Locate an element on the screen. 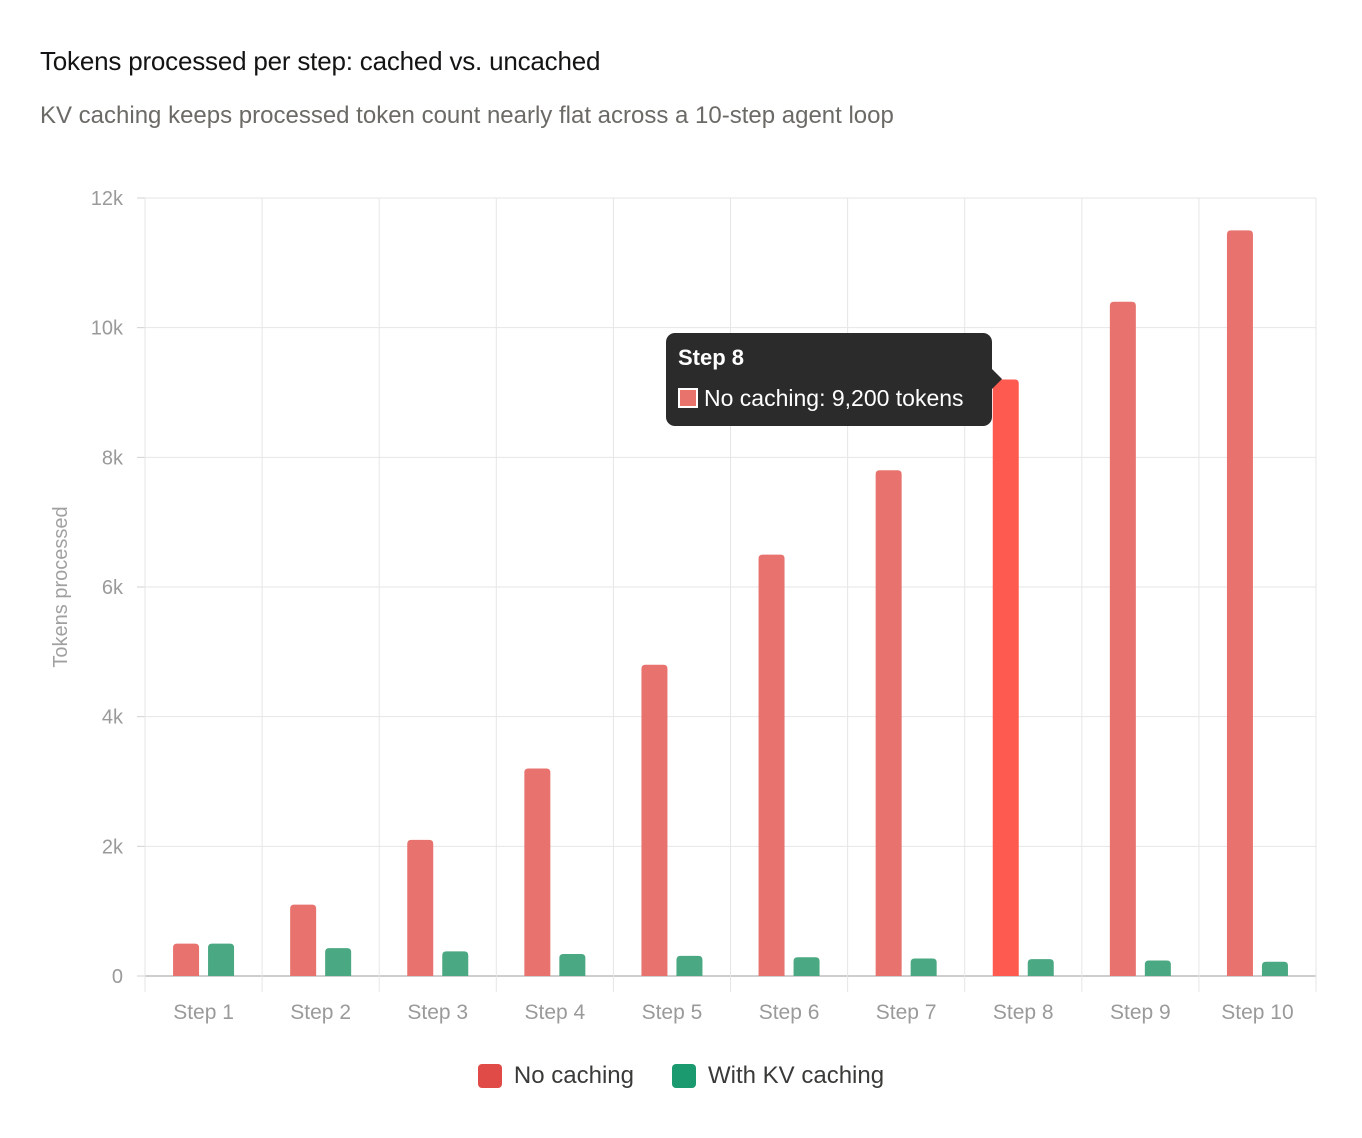 This screenshot has width=1362, height=1138. x-tick-label: Step 5 is located at coordinates (672, 1012).